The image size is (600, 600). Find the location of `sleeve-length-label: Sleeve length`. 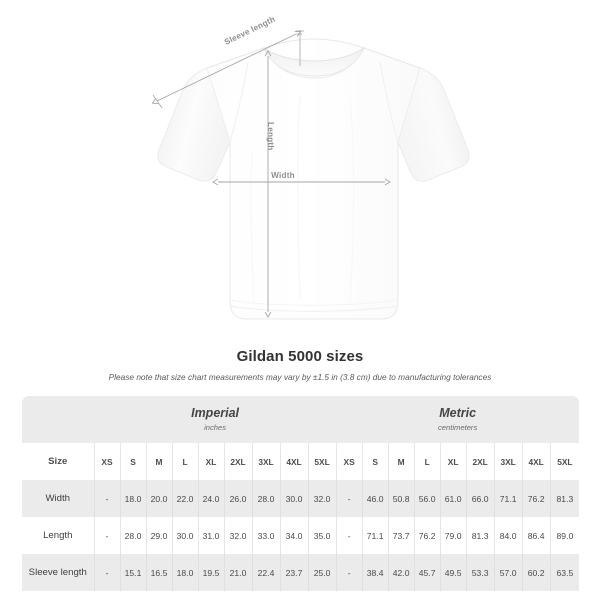

sleeve-length-label: Sleeve length is located at coordinates (250, 31).